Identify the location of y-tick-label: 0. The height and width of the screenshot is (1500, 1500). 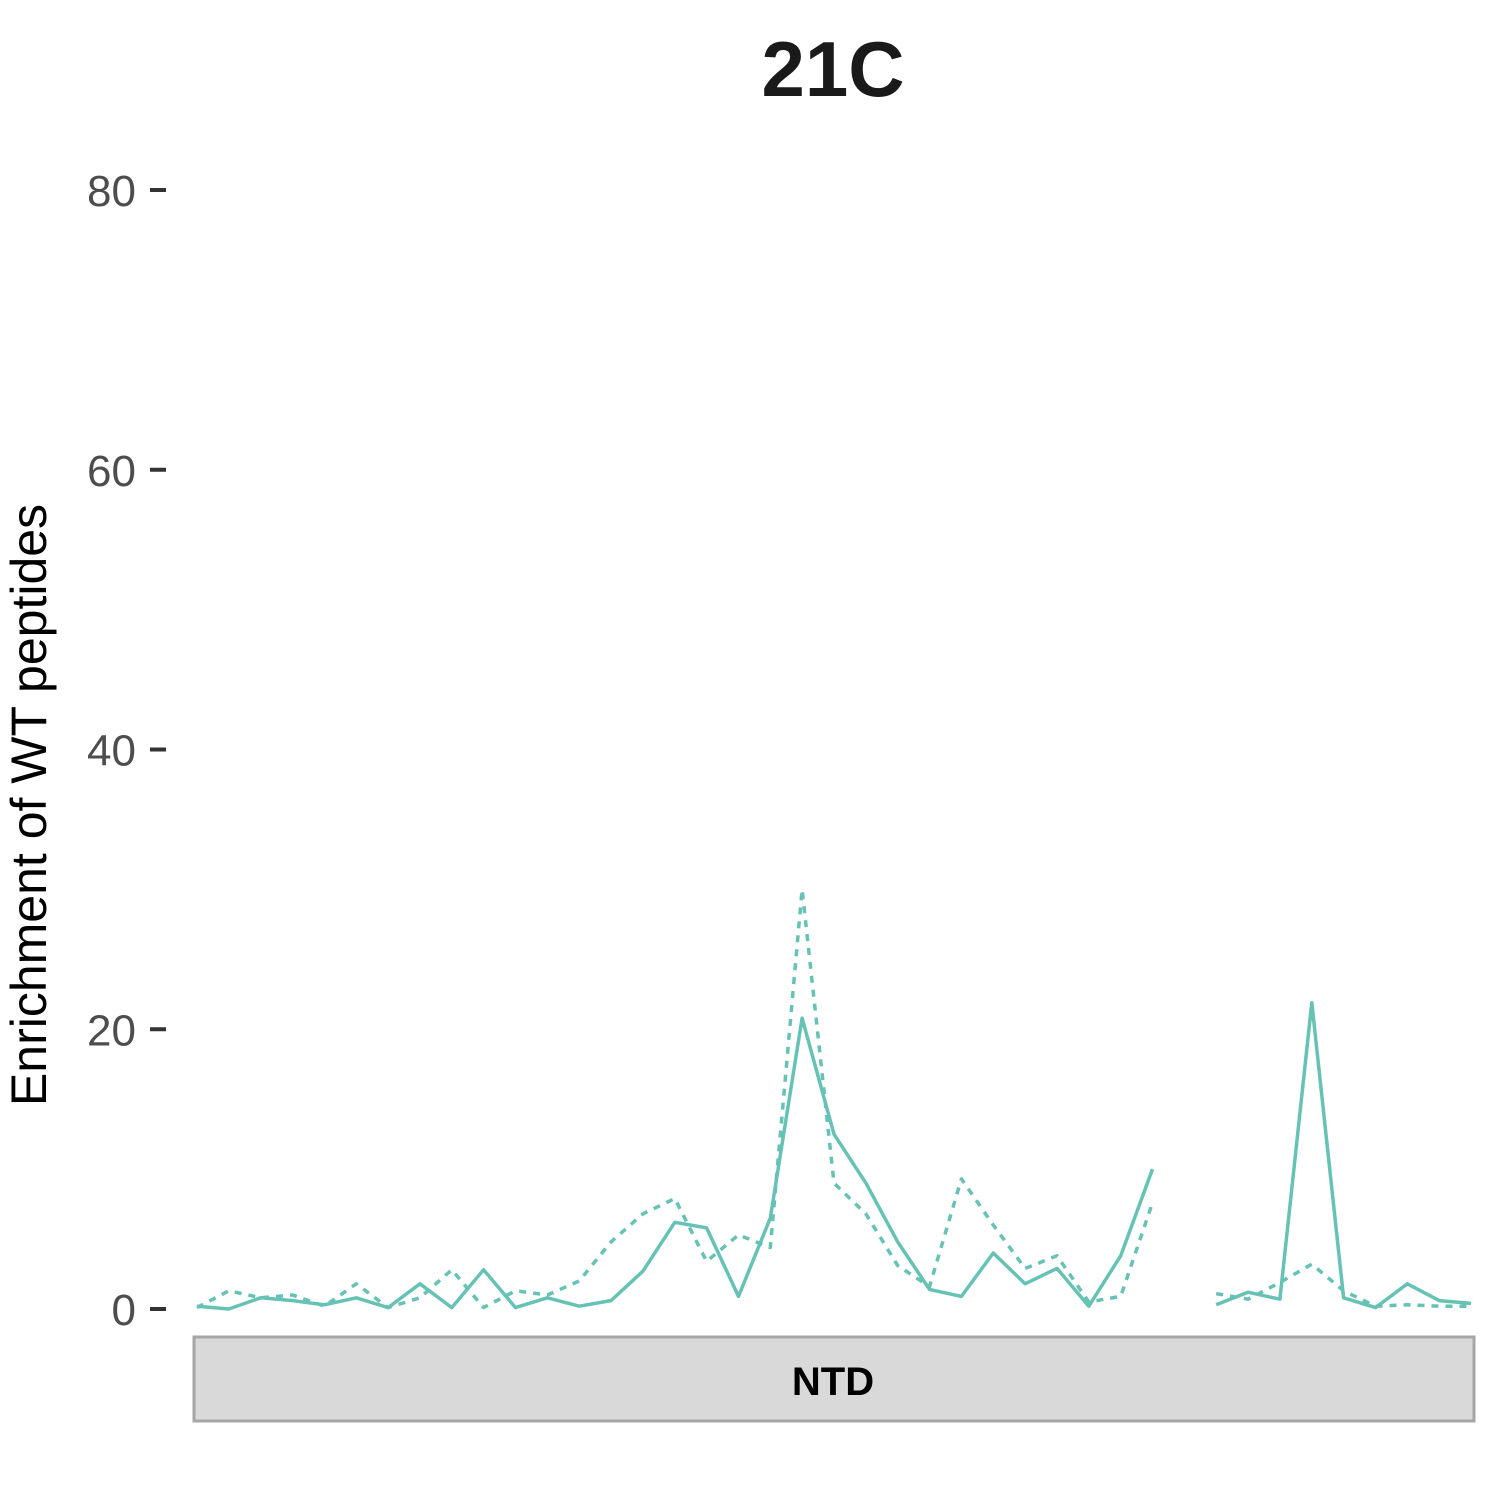
(124, 1310).